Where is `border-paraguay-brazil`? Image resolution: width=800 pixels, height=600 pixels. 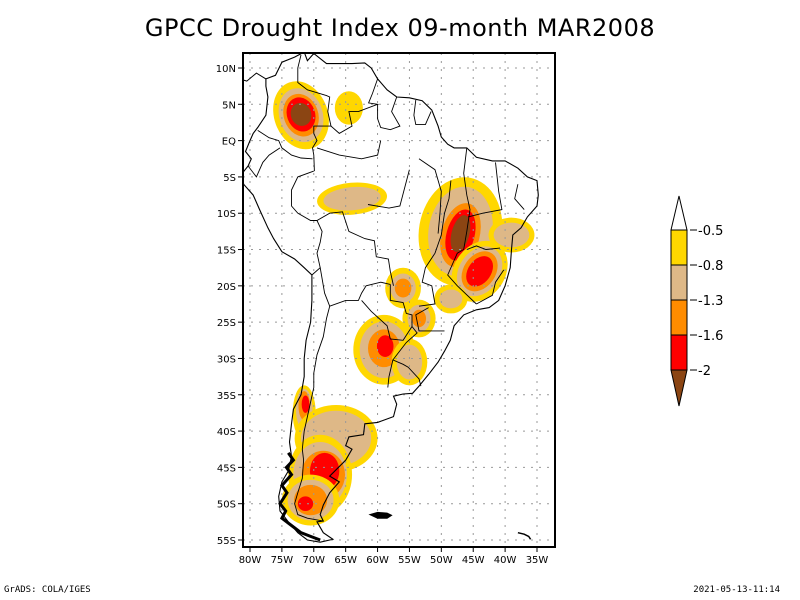
border-paraguay-brazil is located at coordinates (401, 305).